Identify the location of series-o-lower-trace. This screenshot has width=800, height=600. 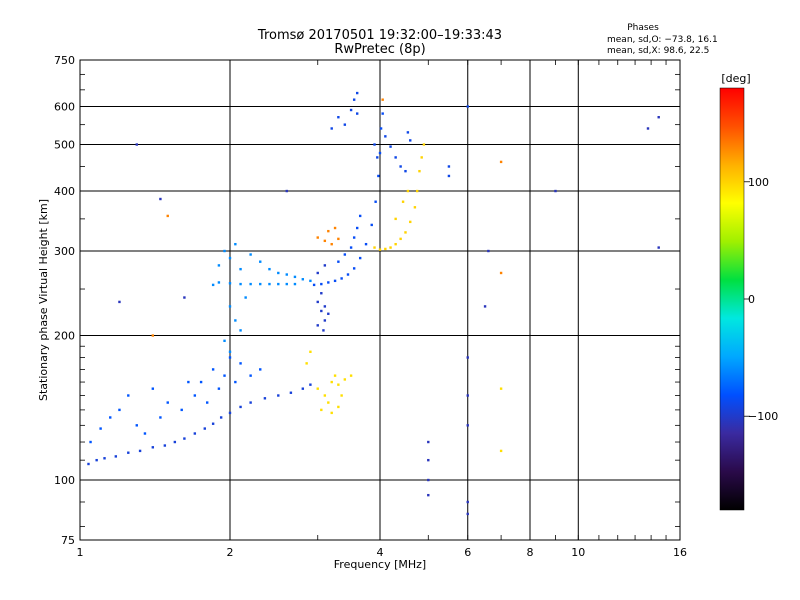
(199, 424).